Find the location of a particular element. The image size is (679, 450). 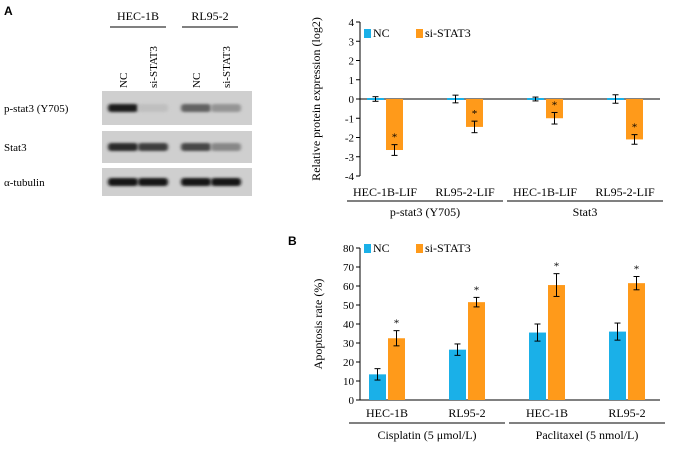

group-label: Cisplatin (5 μmol/L) is located at coordinates (426, 435).